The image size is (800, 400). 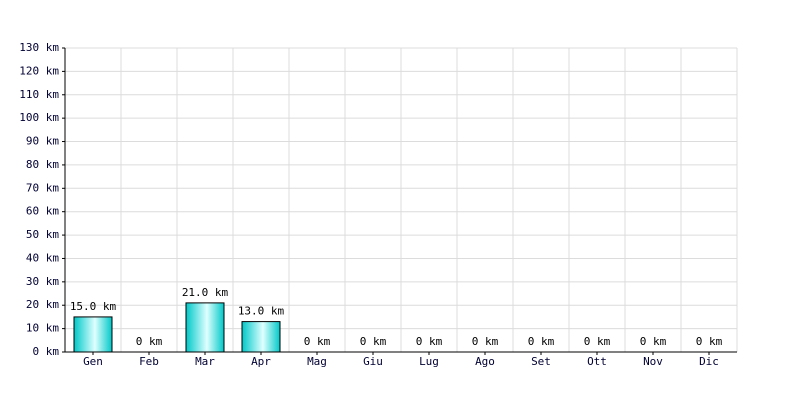 I want to click on y-tick-label: 70 km, so click(x=42, y=187).